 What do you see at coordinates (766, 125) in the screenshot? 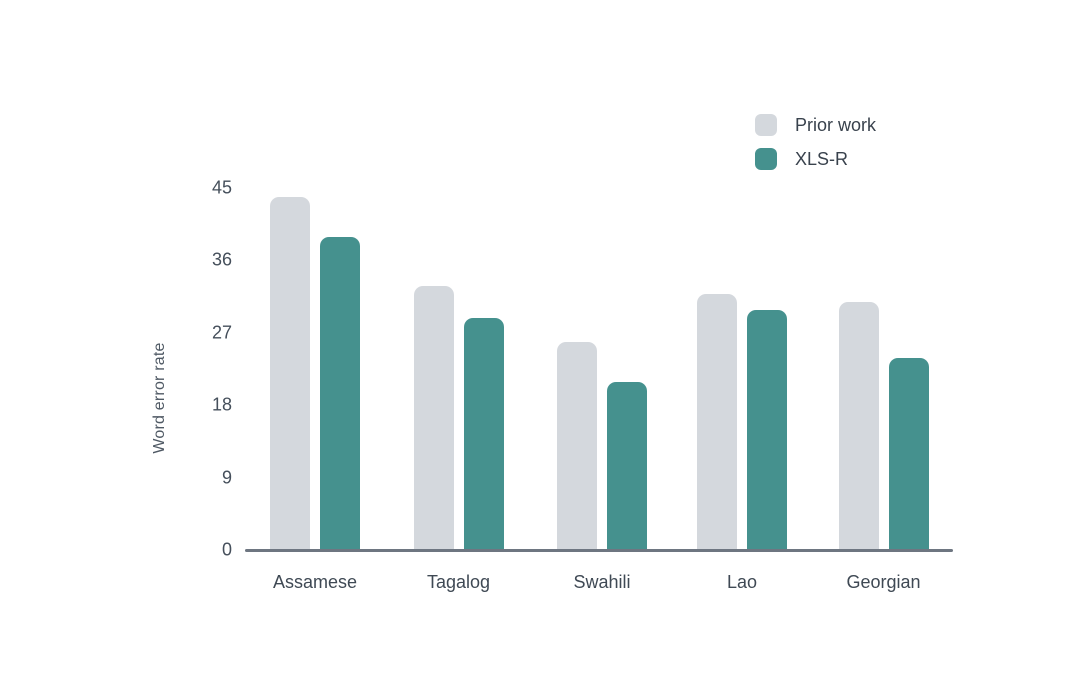
I see `legend-swatch-prior-work` at bounding box center [766, 125].